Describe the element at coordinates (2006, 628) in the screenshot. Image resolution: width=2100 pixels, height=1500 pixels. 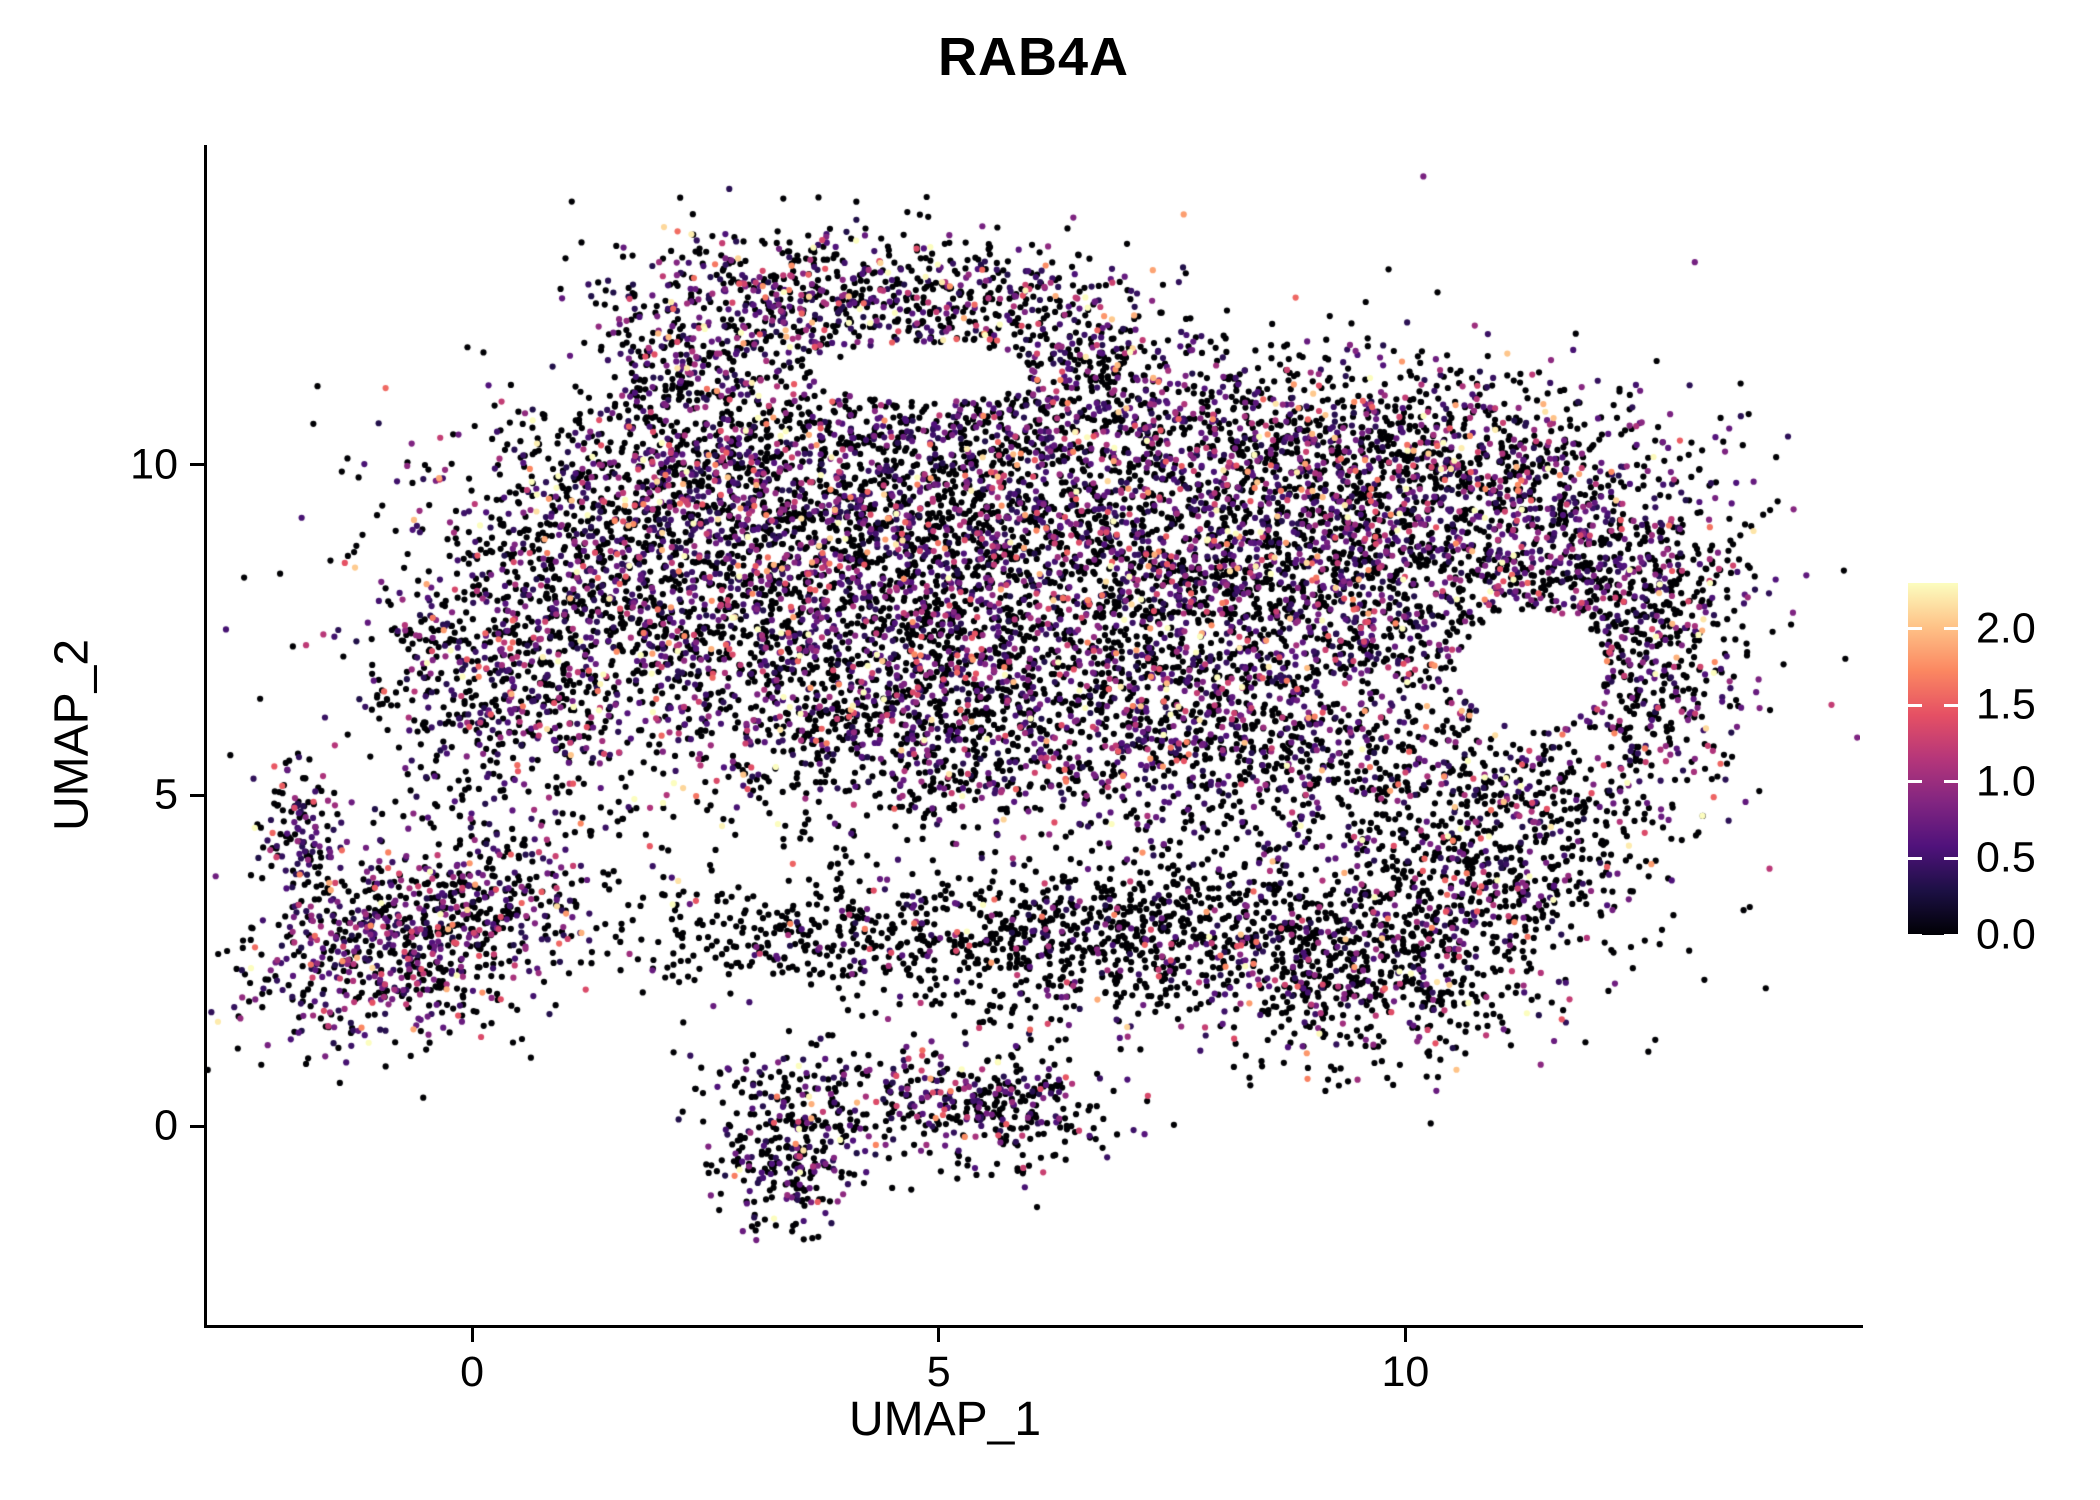
I see `colorbar-tick-label: 2.0` at that location.